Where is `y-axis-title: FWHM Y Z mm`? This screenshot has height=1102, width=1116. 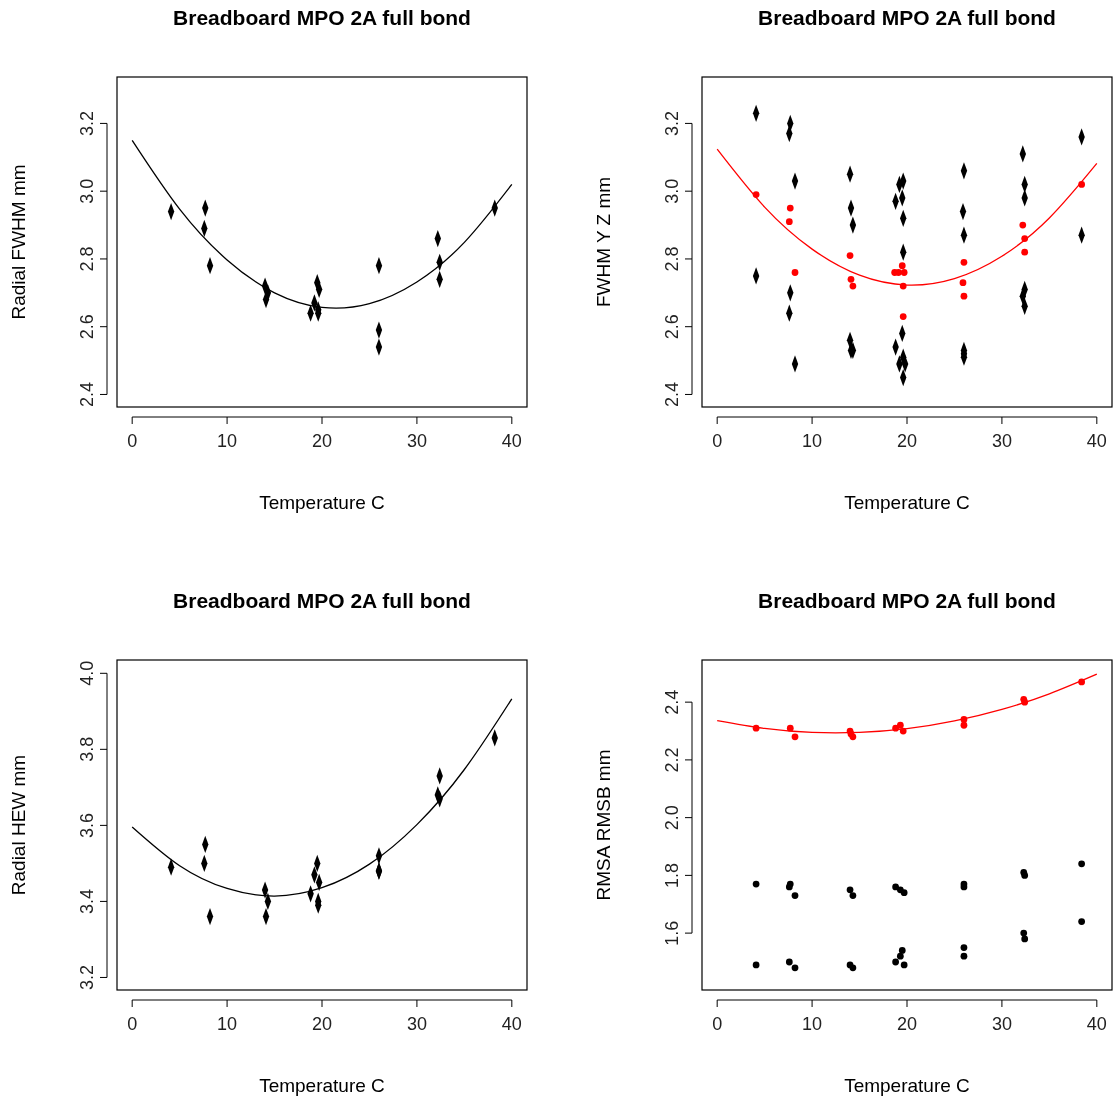 y-axis-title: FWHM Y Z mm is located at coordinates (603, 242).